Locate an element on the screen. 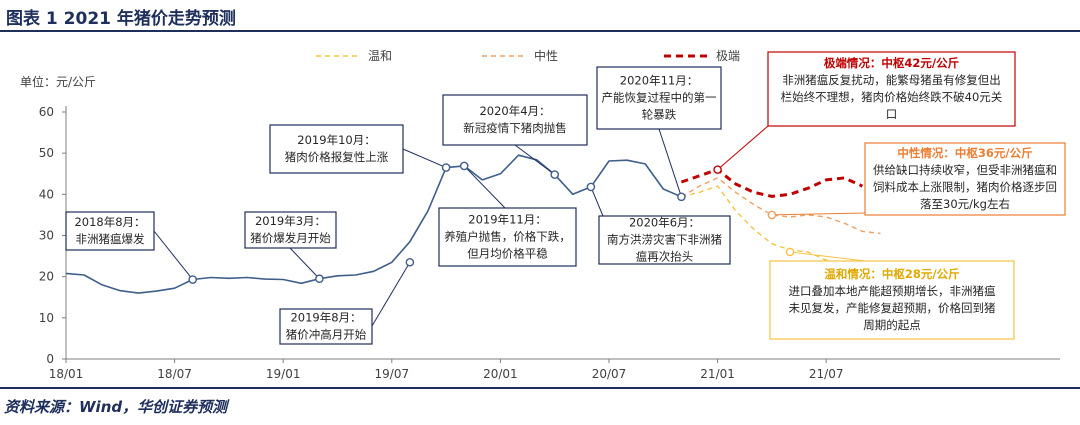 The width and height of the screenshot is (1080, 425). callout-text: 落至30元/kg左右 is located at coordinates (965, 204).